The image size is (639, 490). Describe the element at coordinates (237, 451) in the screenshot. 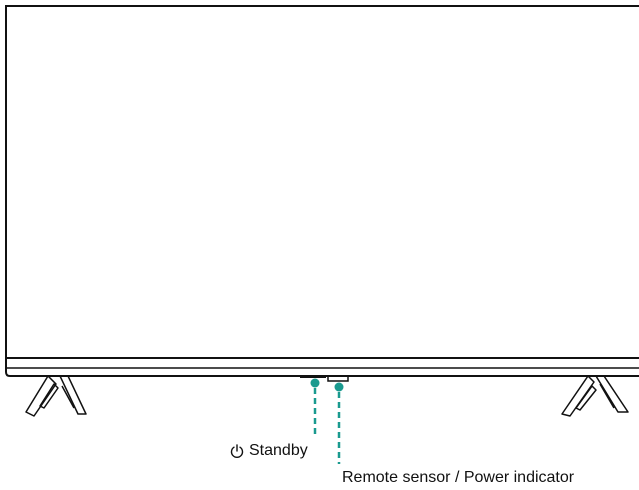

I see `power-icon` at that location.